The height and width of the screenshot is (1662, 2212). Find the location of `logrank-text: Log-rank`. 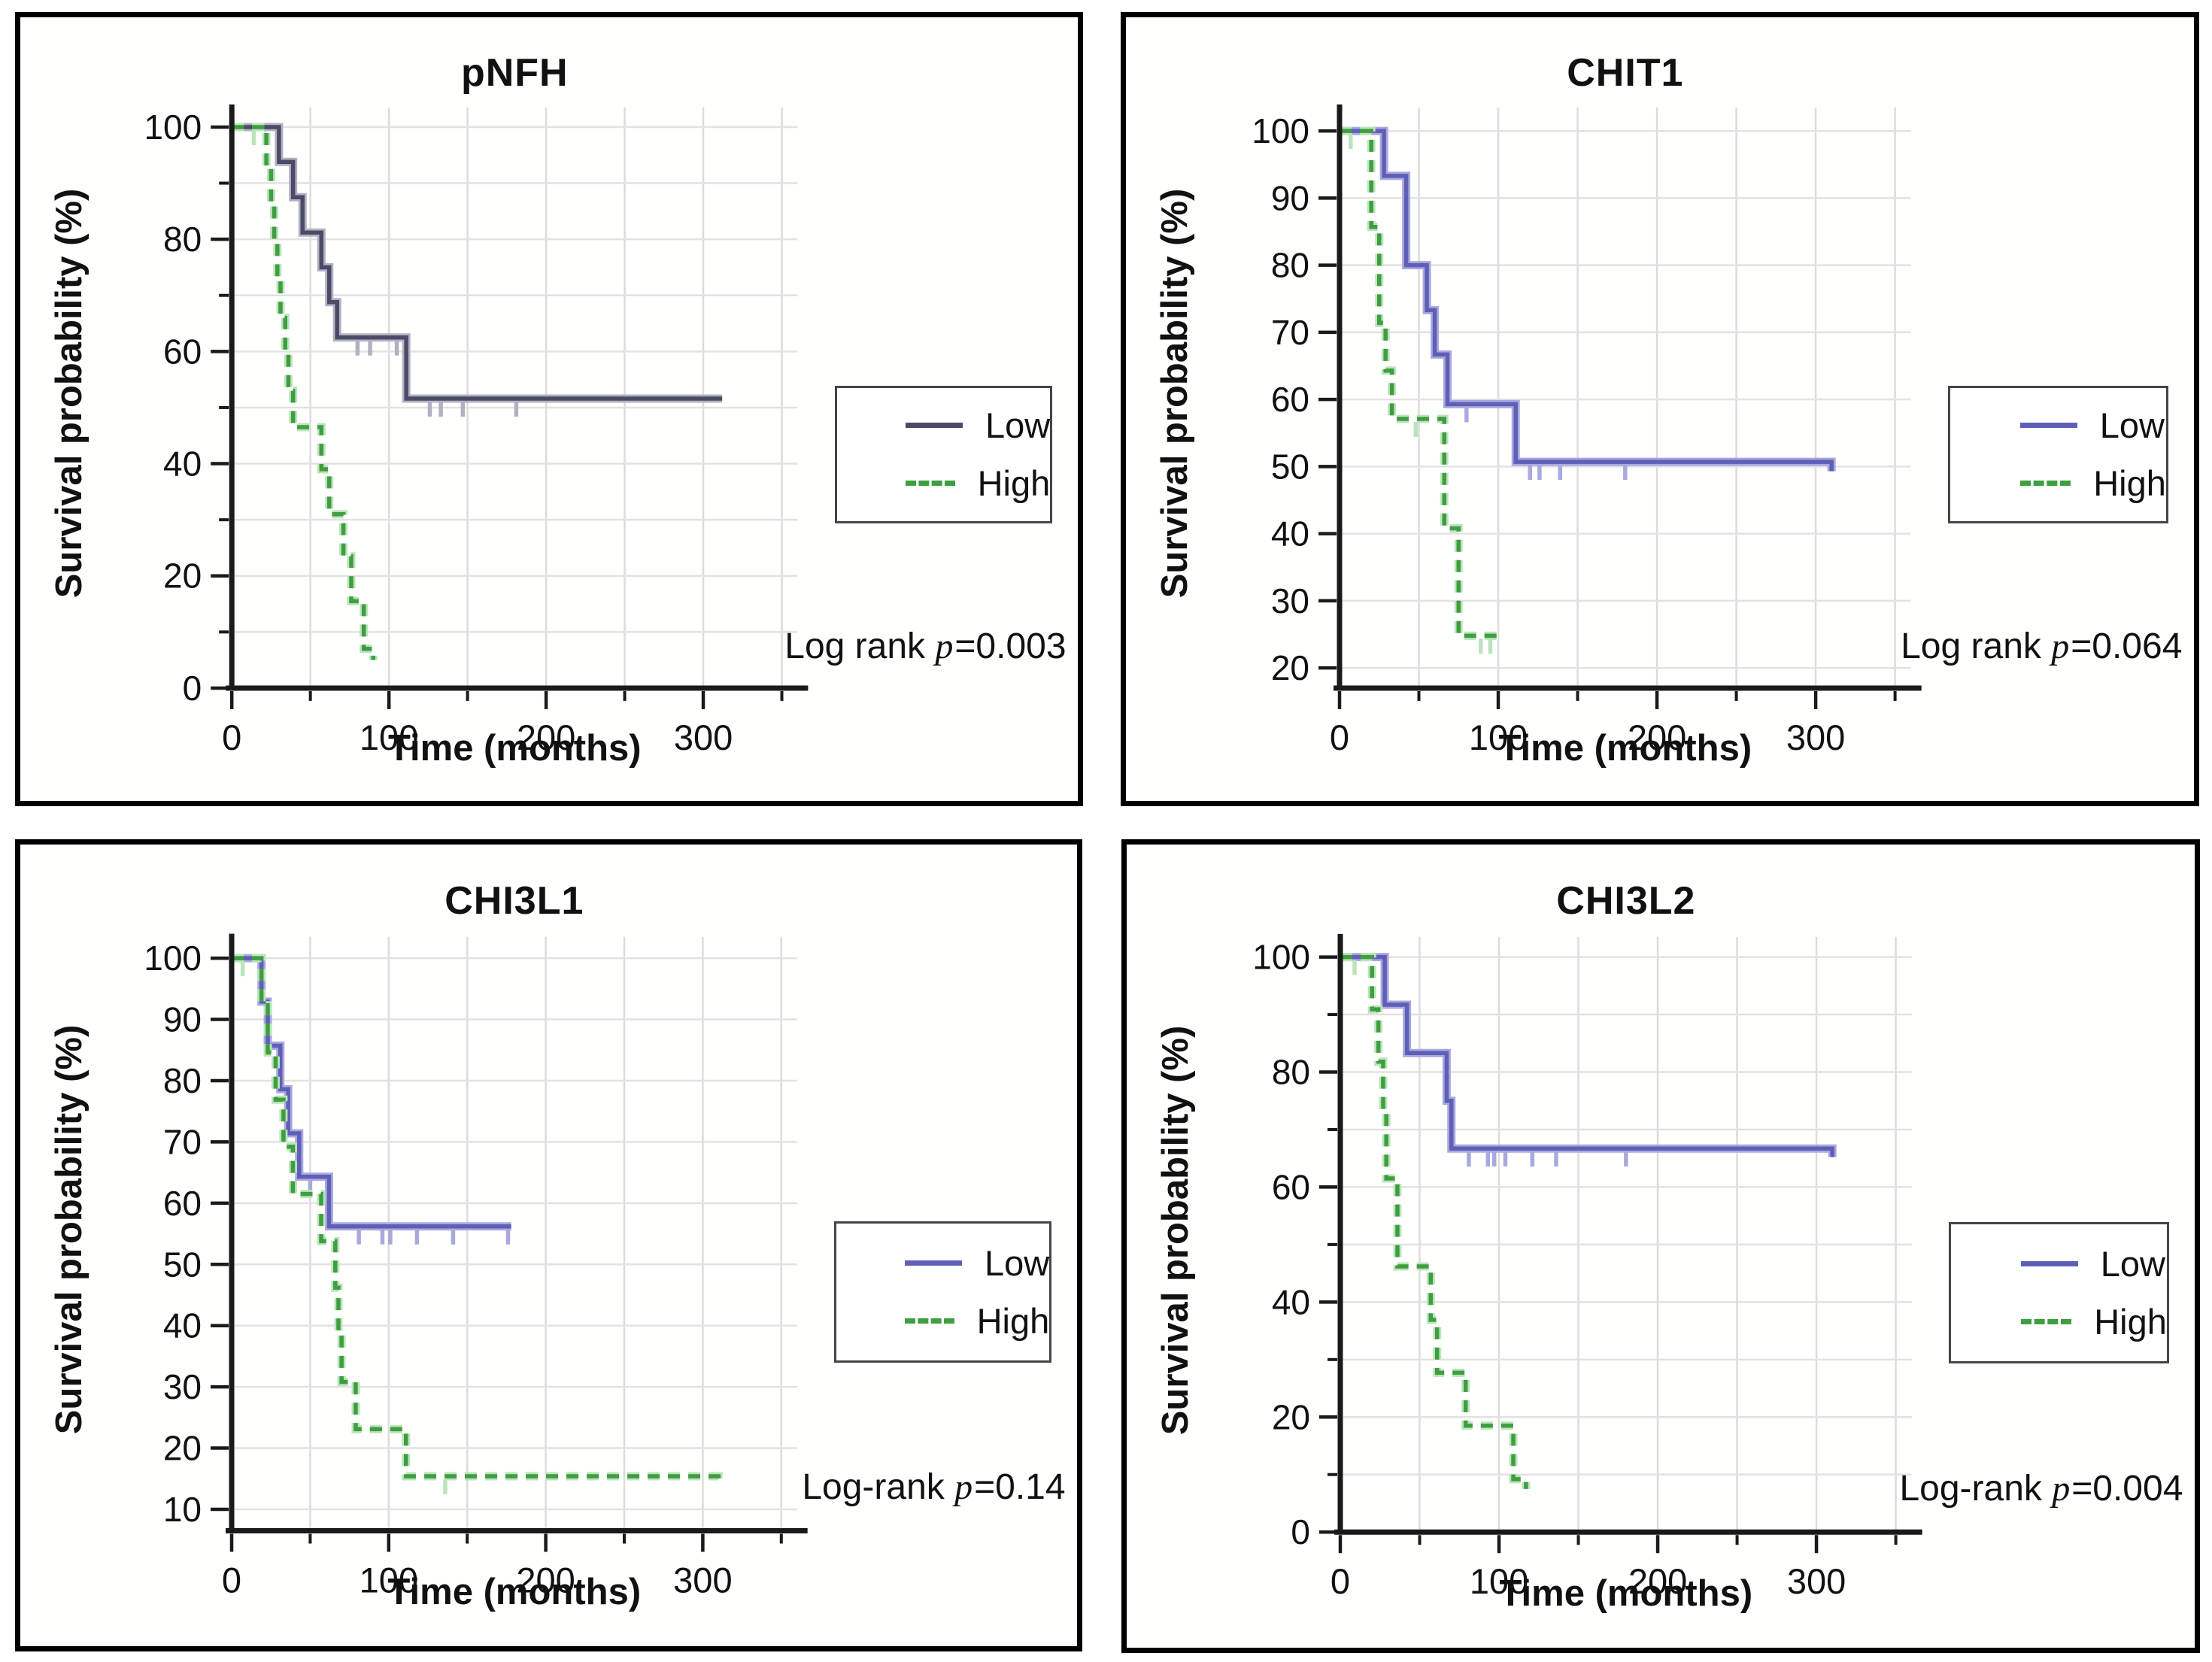

logrank-text: Log-rank is located at coordinates (1976, 1489).